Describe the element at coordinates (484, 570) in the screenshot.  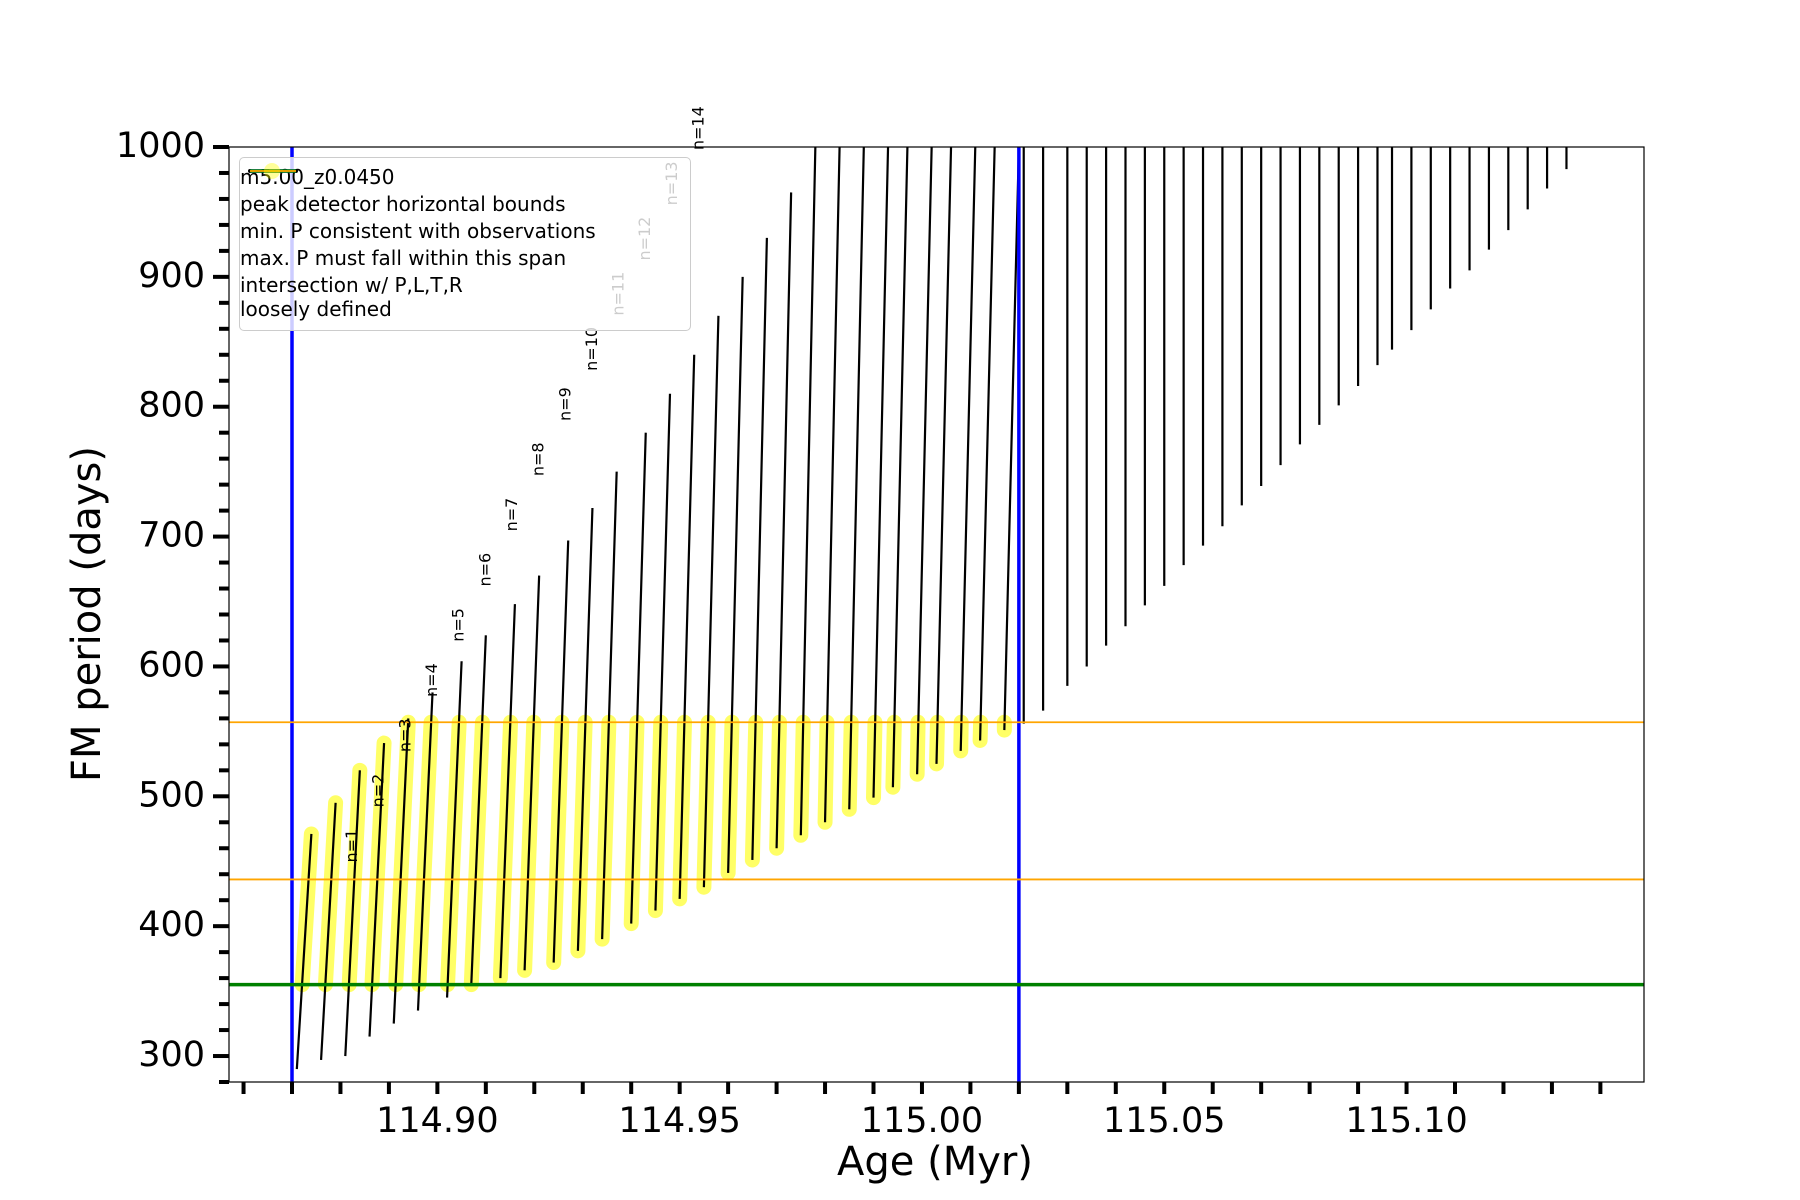
I see `annotation: n=6` at that location.